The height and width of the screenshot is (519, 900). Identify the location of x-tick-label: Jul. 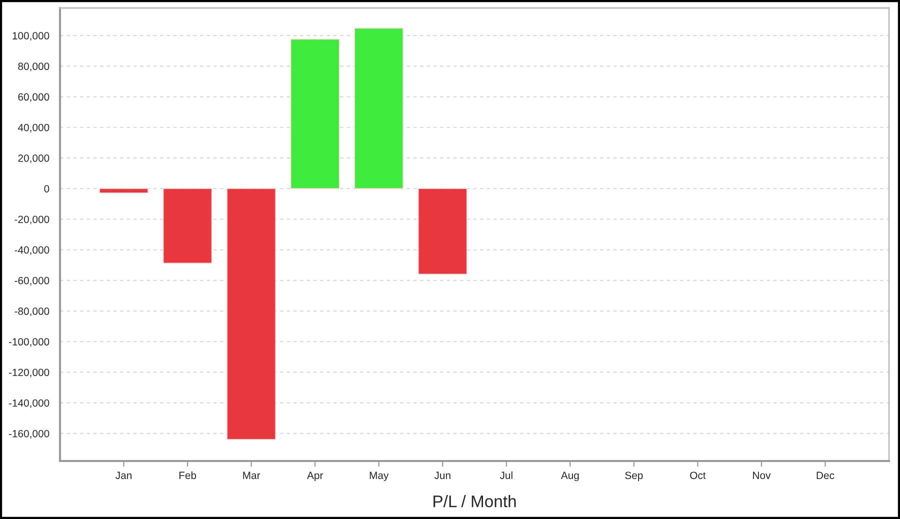
(506, 475).